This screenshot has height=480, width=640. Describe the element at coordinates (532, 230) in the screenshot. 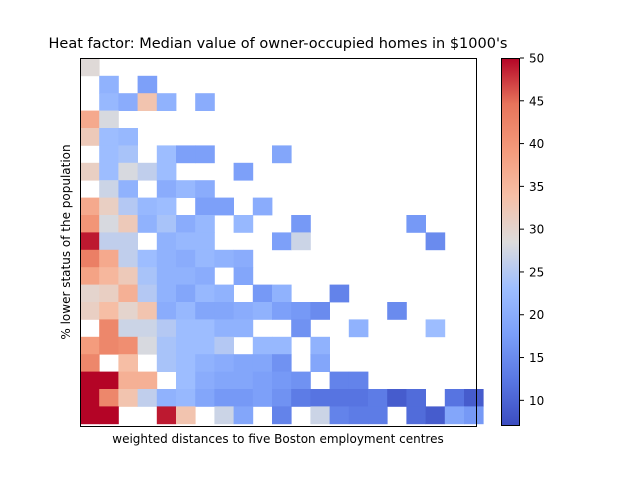

I see `colorbar-ticks: 10 15 20 25 30 35 40 45 50` at that location.